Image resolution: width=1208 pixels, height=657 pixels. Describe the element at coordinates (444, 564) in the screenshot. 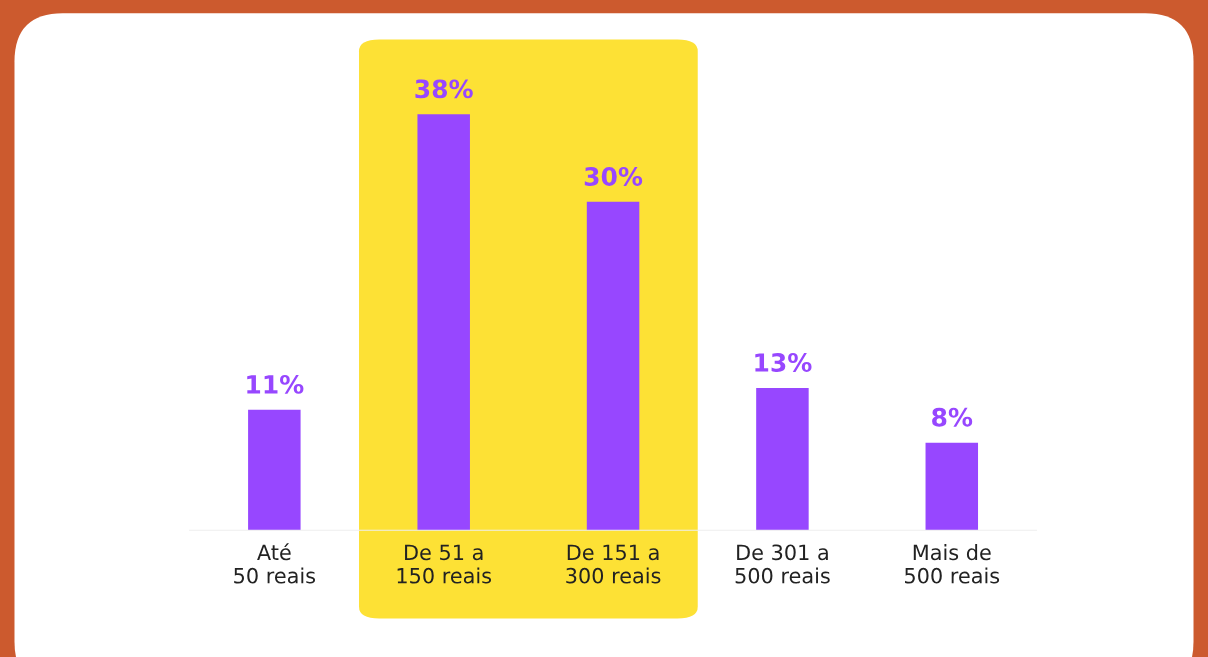

I see `x-tick-label: De 51 a 150 reais` at that location.